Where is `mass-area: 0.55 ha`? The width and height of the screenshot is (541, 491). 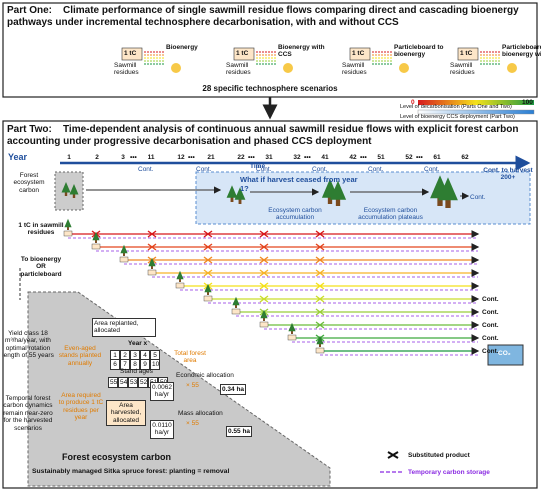
mass-area: 0.55 ha is located at coordinates (239, 432).